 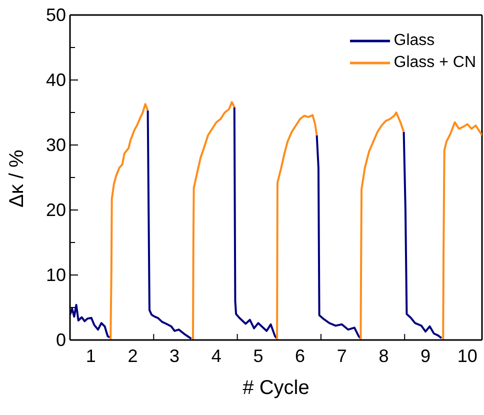 I want to click on x-axis-title: # Cycle, so click(x=276, y=388).